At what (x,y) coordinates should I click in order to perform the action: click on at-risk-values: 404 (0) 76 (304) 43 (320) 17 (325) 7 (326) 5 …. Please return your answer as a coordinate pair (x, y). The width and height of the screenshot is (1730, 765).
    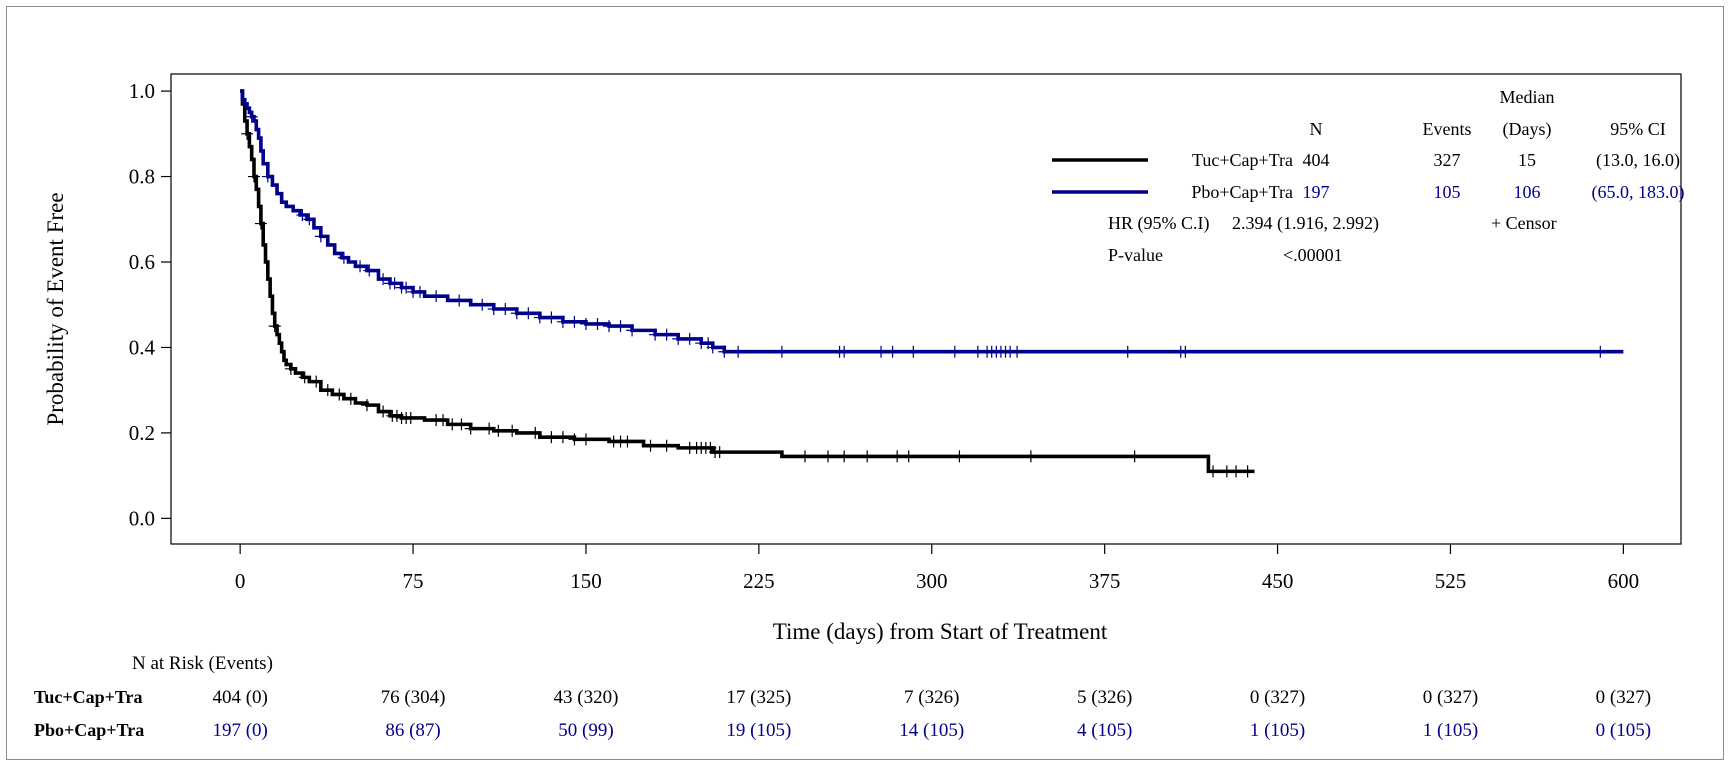
    Looking at the image, I should click on (931, 714).